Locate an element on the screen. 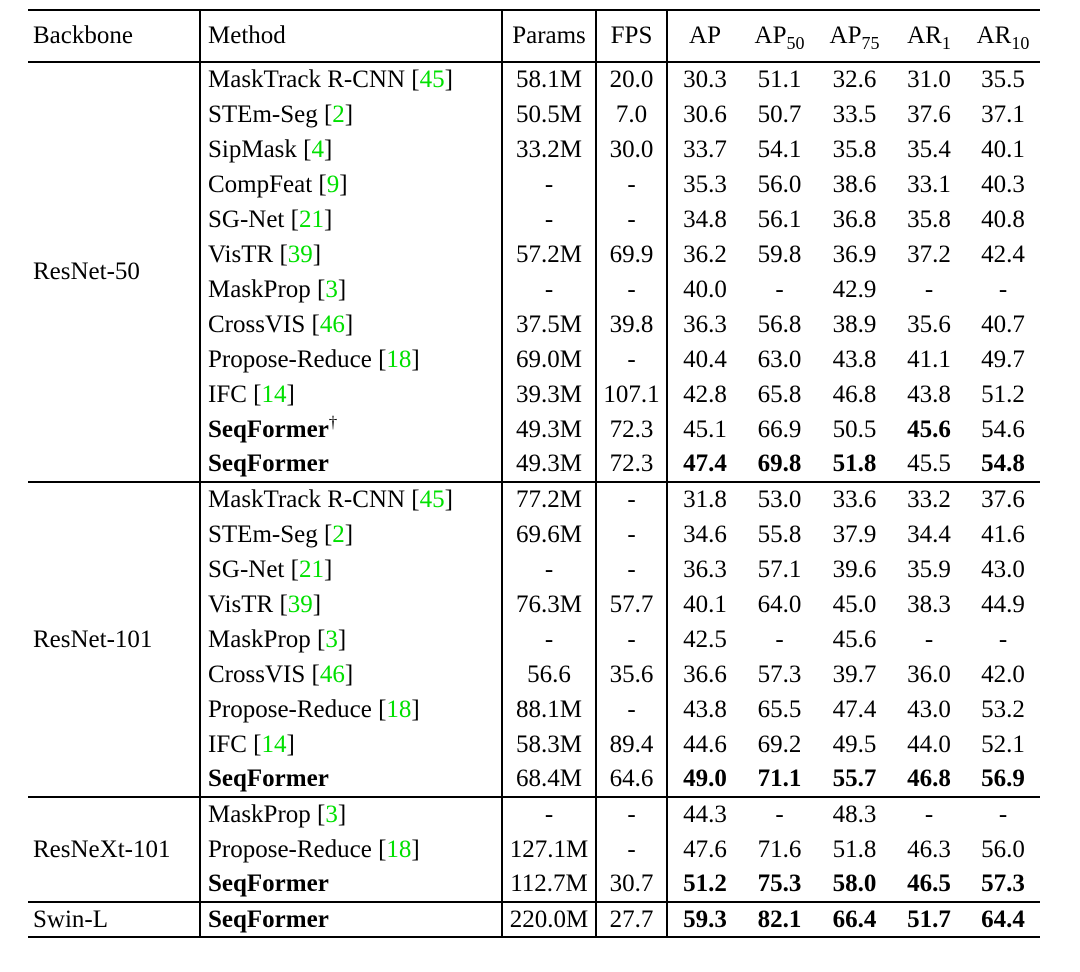  metric-cell-ap50: 69.2 is located at coordinates (779, 744).